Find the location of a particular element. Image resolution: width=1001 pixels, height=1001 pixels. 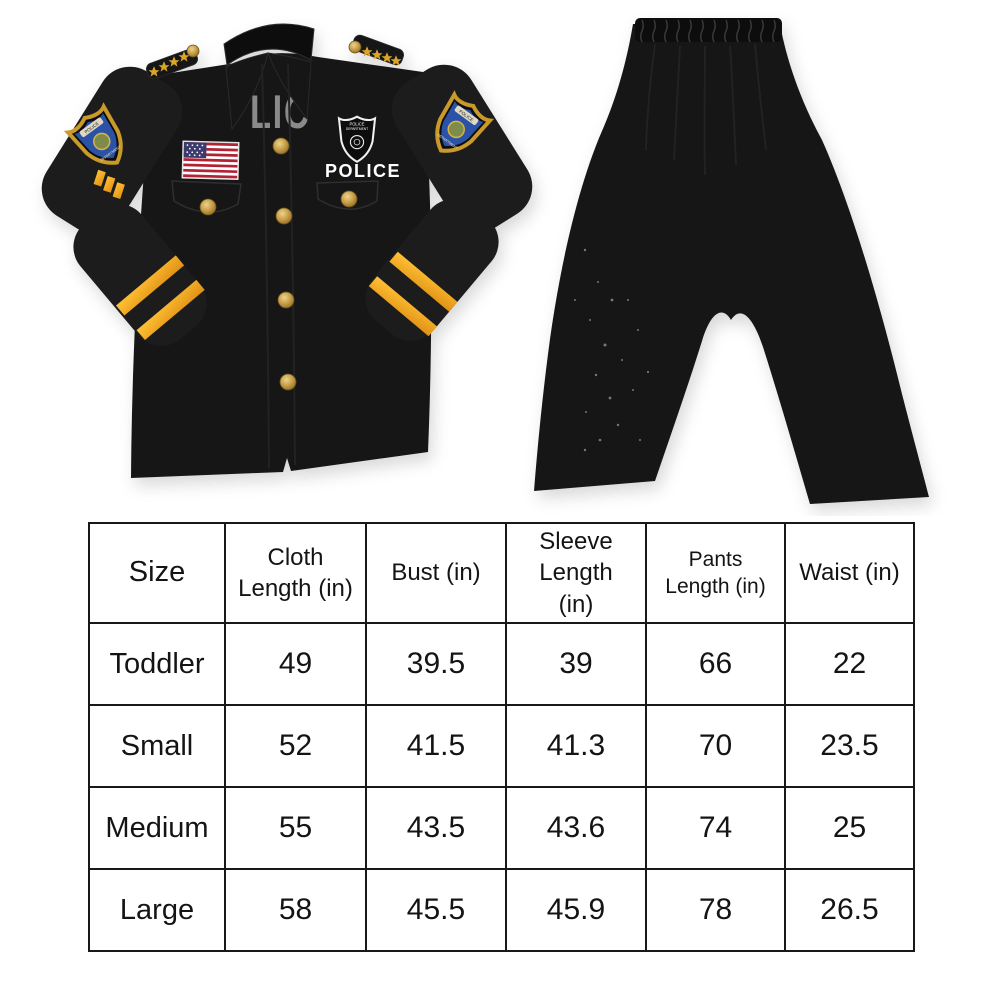

value-cell: 55 is located at coordinates (295, 828).